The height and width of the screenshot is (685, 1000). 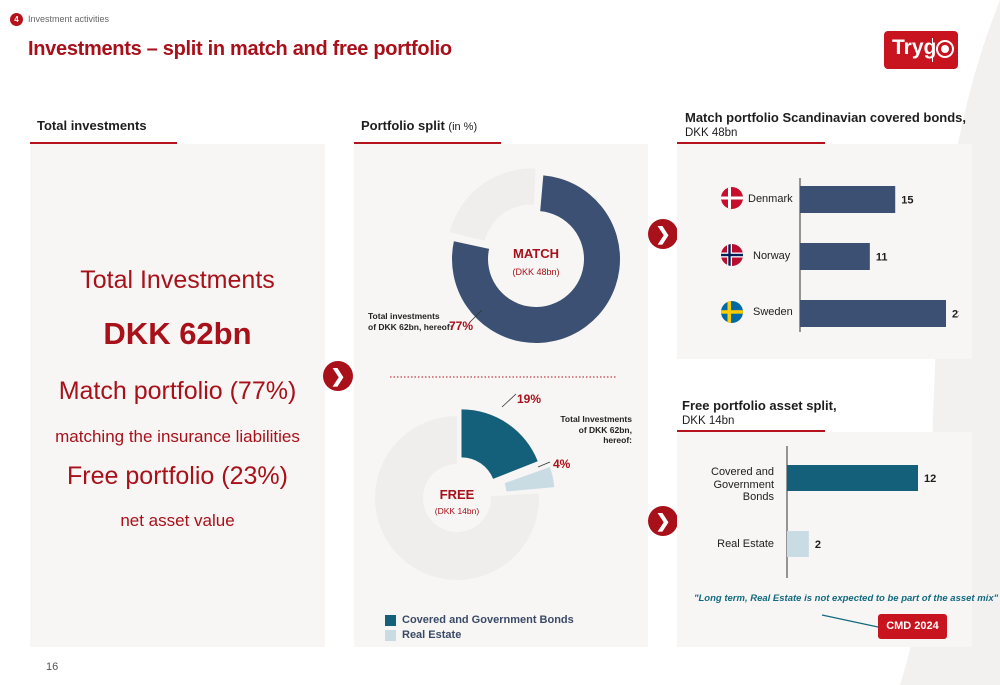 What do you see at coordinates (177, 391) in the screenshot?
I see `match-portfolio-share: Match portfolio (77%)` at bounding box center [177, 391].